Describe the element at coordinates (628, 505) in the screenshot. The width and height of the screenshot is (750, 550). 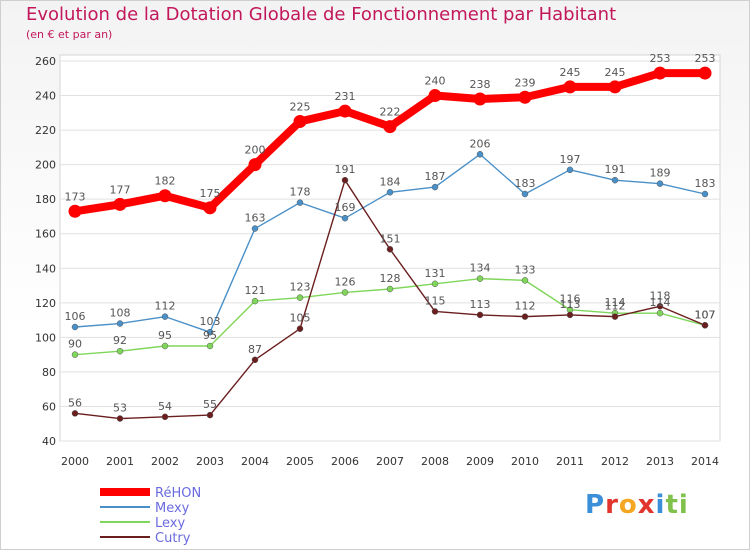
I see `logo-letter: o` at that location.